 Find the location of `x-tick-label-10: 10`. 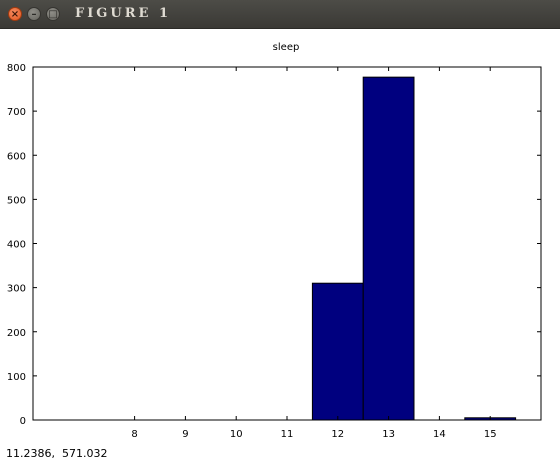

x-tick-label-10: 10 is located at coordinates (236, 434).